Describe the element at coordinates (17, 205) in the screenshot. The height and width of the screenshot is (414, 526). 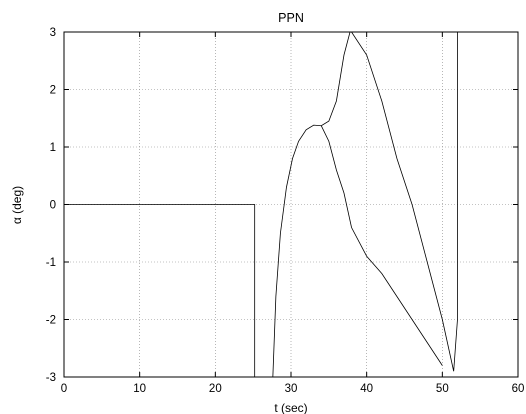
I see `y-axis-label: α (deg)` at that location.